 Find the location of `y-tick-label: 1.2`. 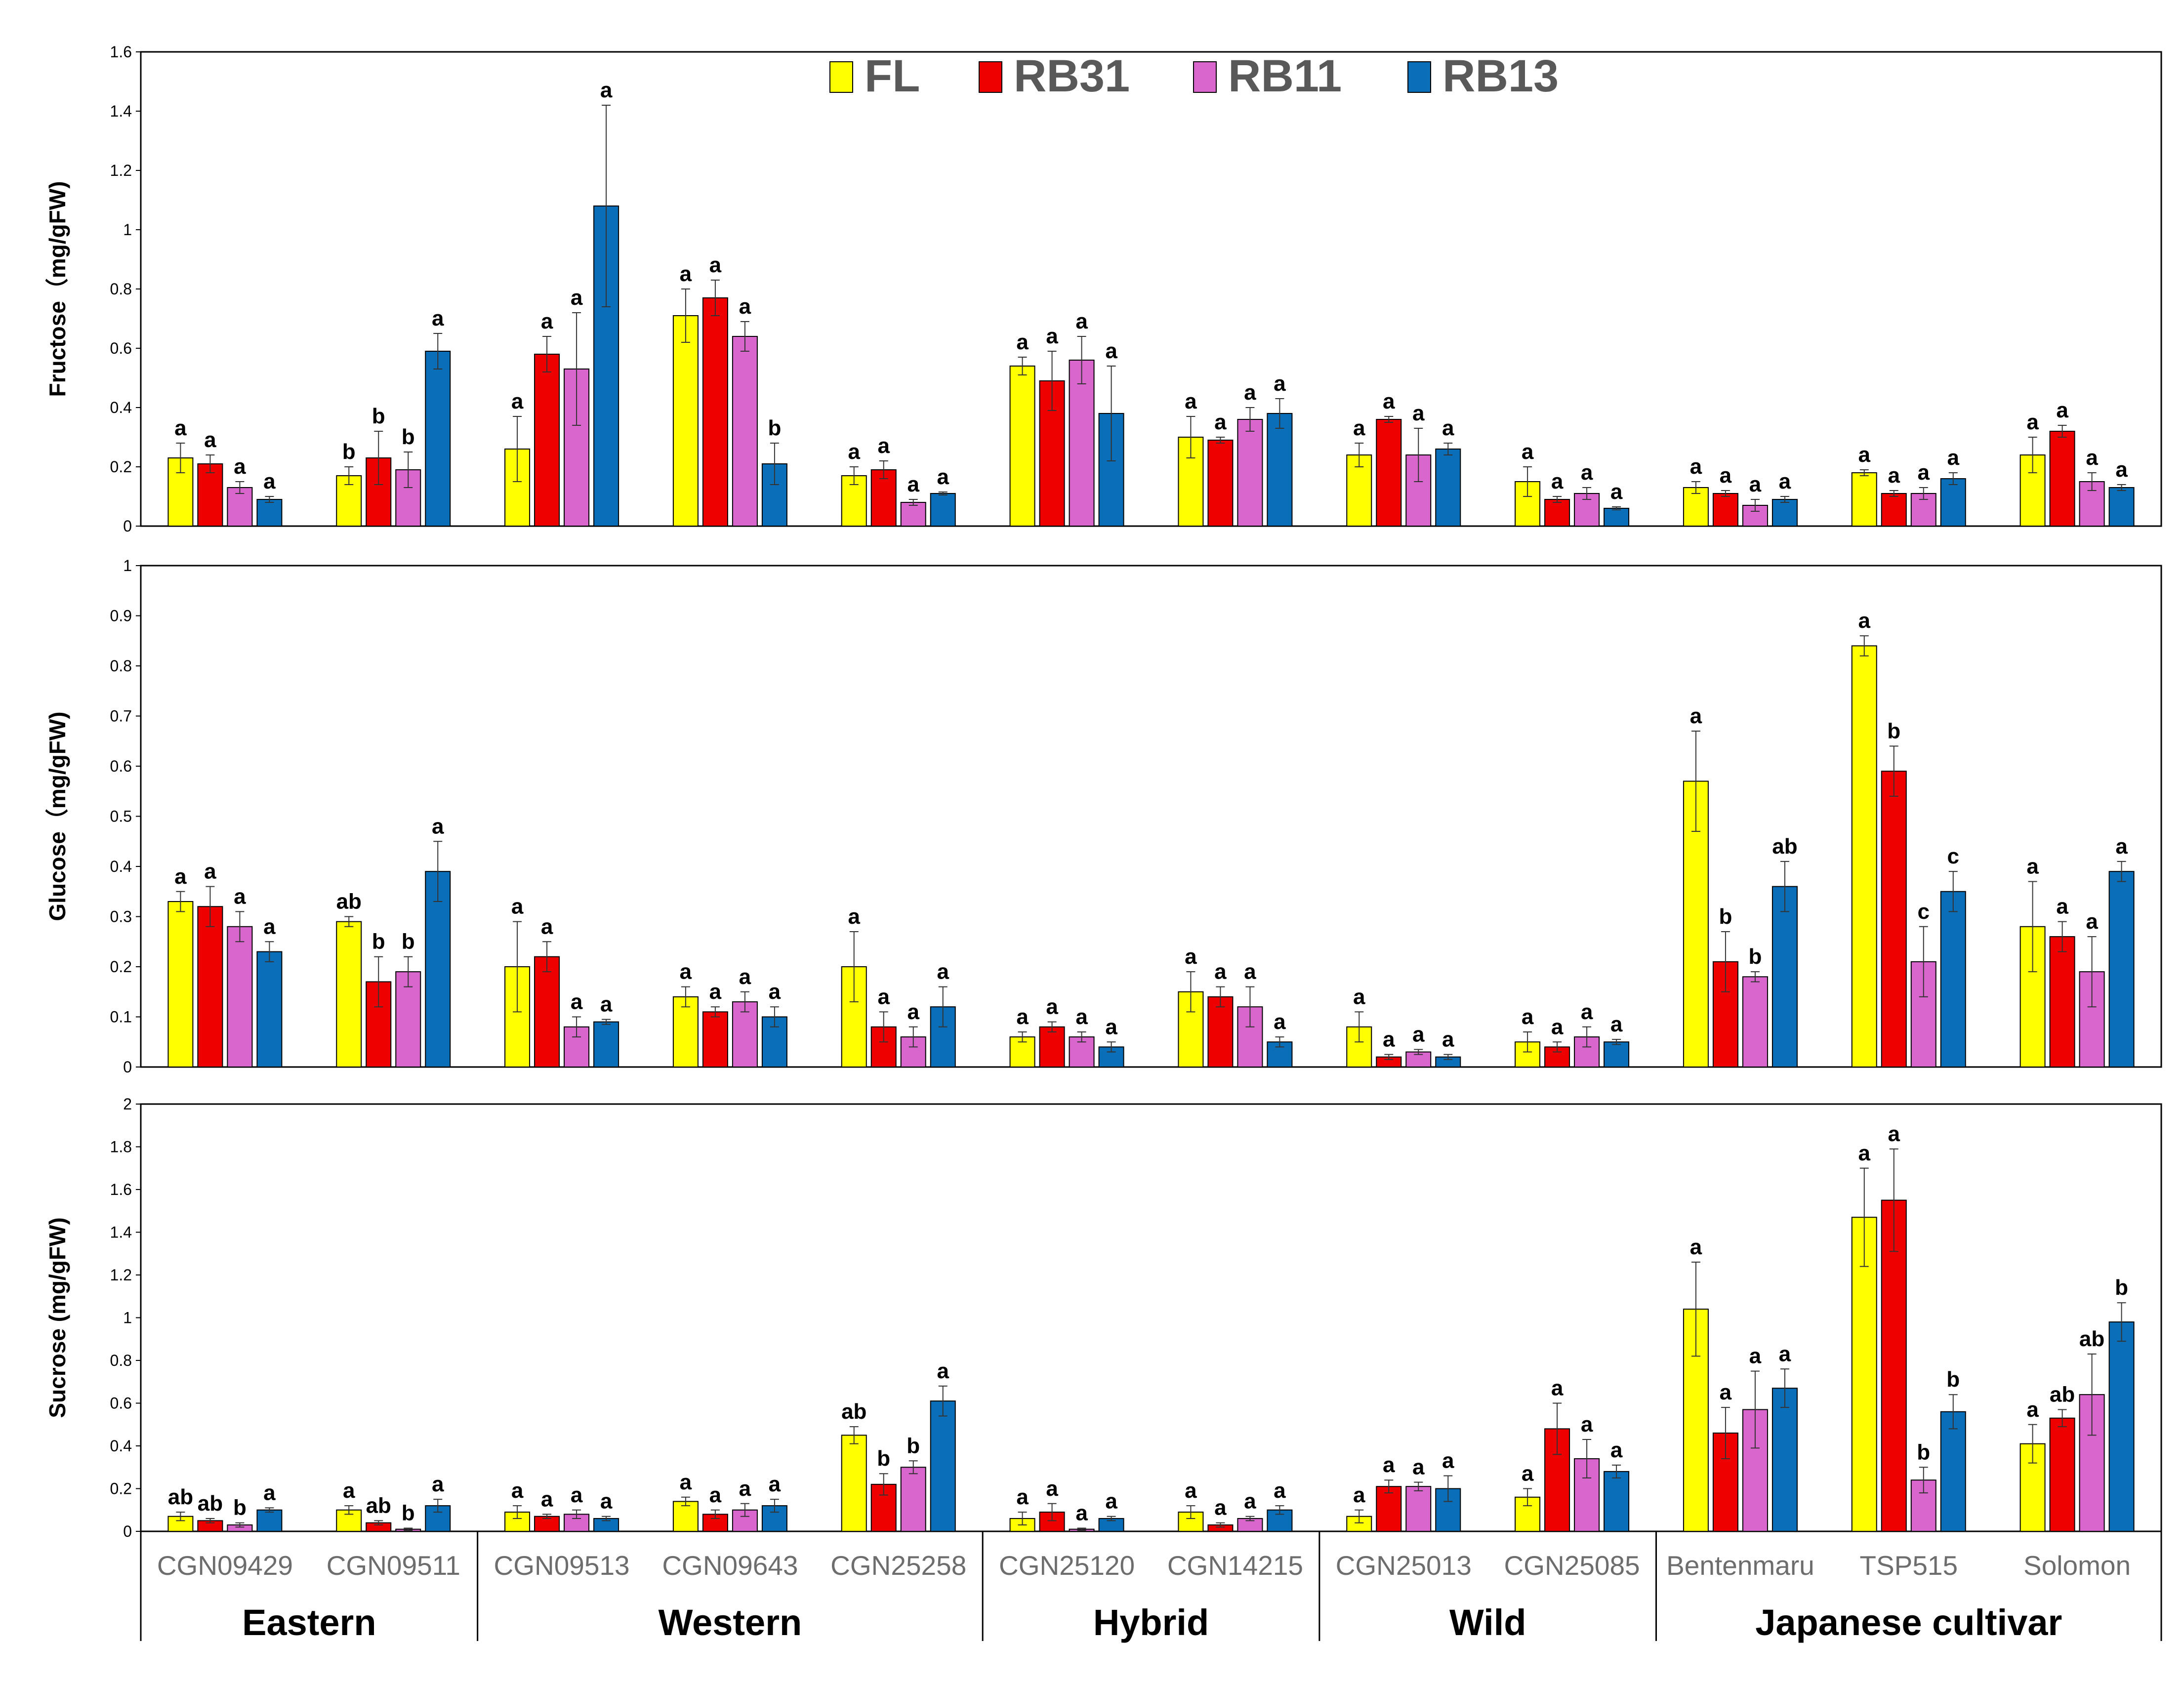

y-tick-label: 1.2 is located at coordinates (121, 170).